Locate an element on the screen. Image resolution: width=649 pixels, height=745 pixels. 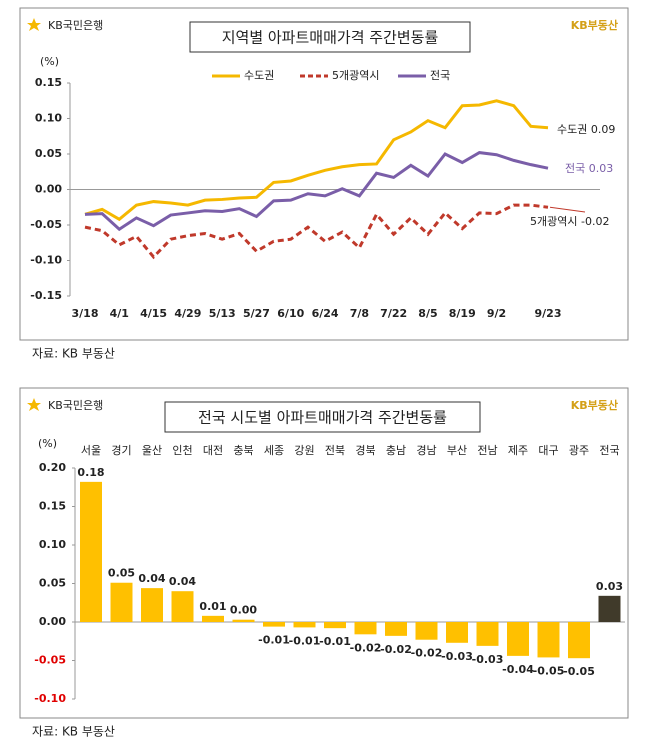
chart-title: 지역별 아파트매매가격 주간변동률 is located at coordinates (330, 38).